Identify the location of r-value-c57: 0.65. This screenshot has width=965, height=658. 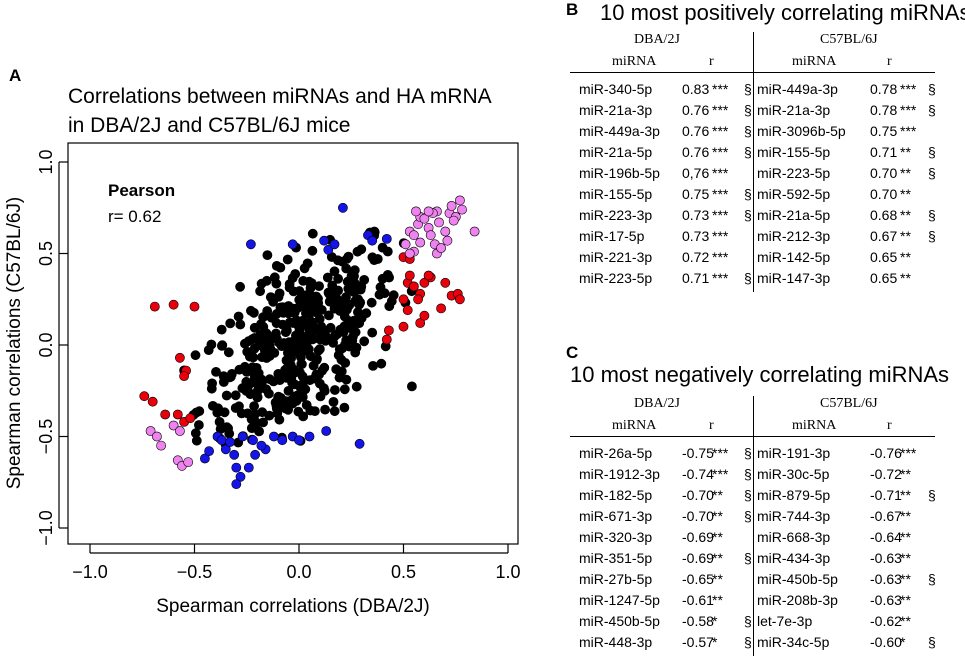
(884, 278).